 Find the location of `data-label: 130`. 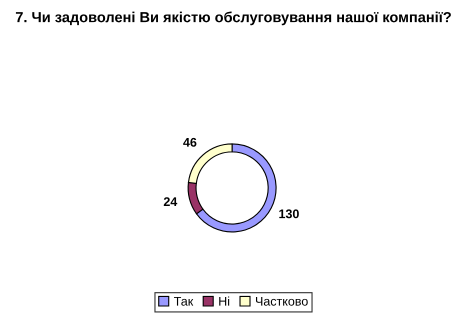

data-label: 130 is located at coordinates (289, 213).